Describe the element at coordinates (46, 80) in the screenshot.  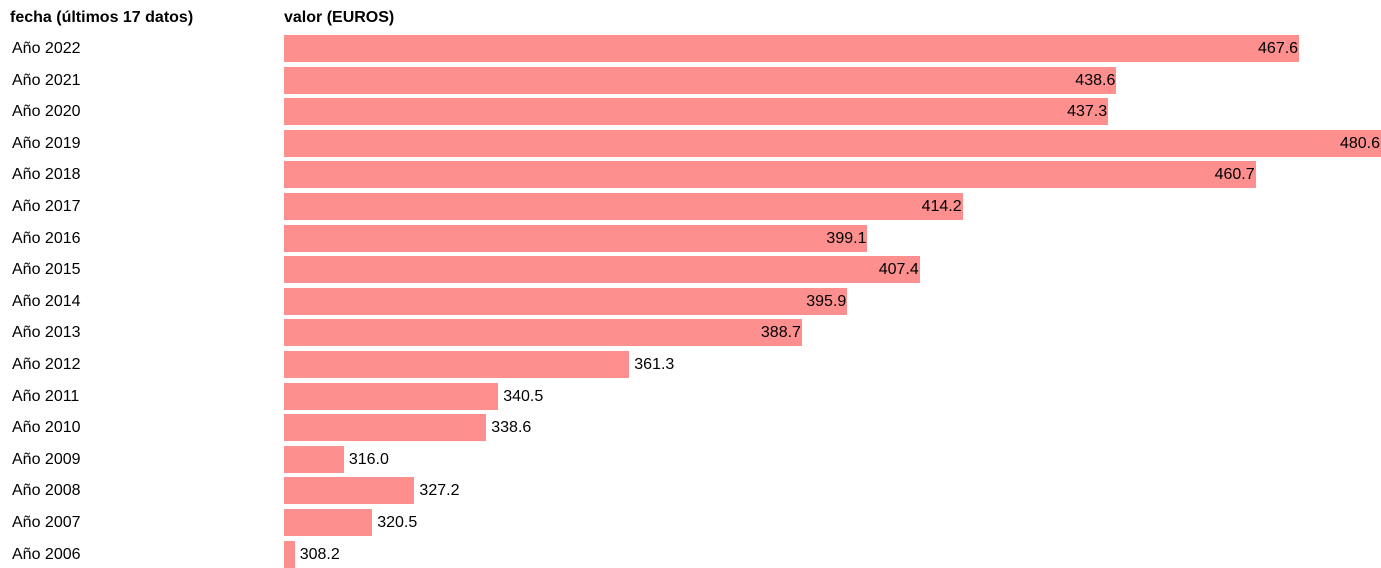
I see `category-label: Año 2021` at that location.